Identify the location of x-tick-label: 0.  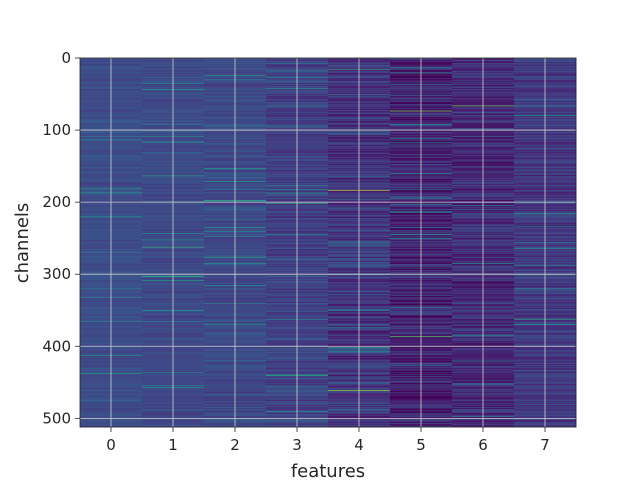
(111, 445).